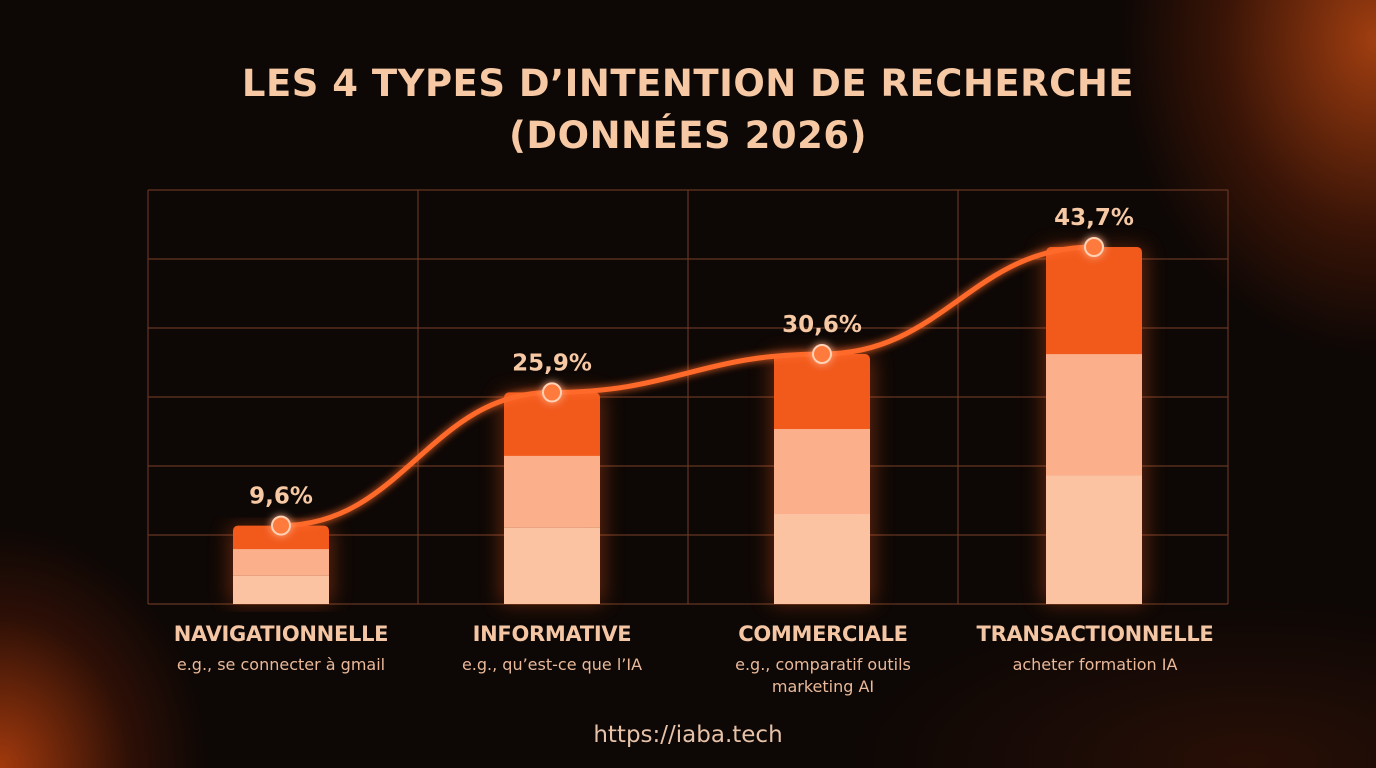 The height and width of the screenshot is (768, 1376). Describe the element at coordinates (552, 363) in the screenshot. I see `data-label: 25,9%` at that location.